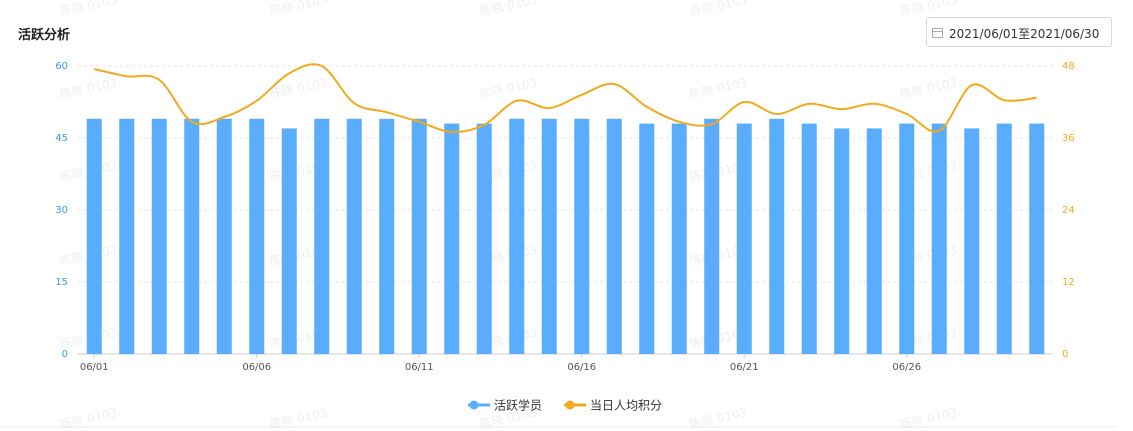 This screenshot has width=1133, height=431. Describe the element at coordinates (626, 406) in the screenshot. I see `legend-label: 当日人均积分` at that location.